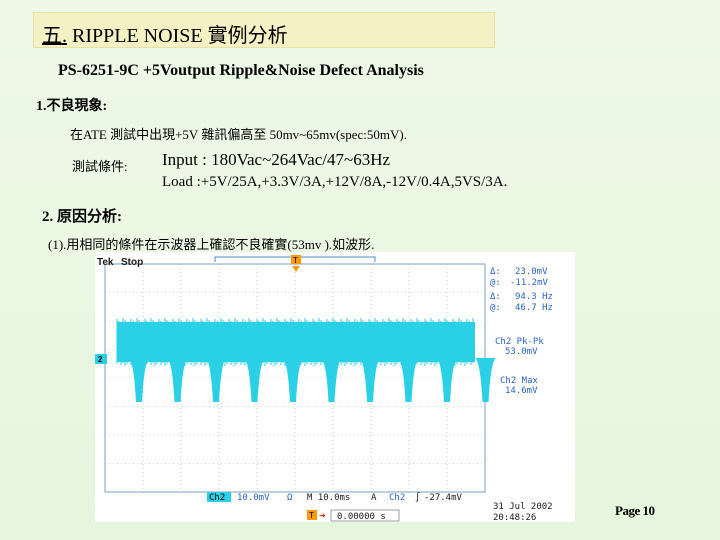  What do you see at coordinates (635, 510) in the screenshot?
I see `page-number: Page 10` at bounding box center [635, 510].